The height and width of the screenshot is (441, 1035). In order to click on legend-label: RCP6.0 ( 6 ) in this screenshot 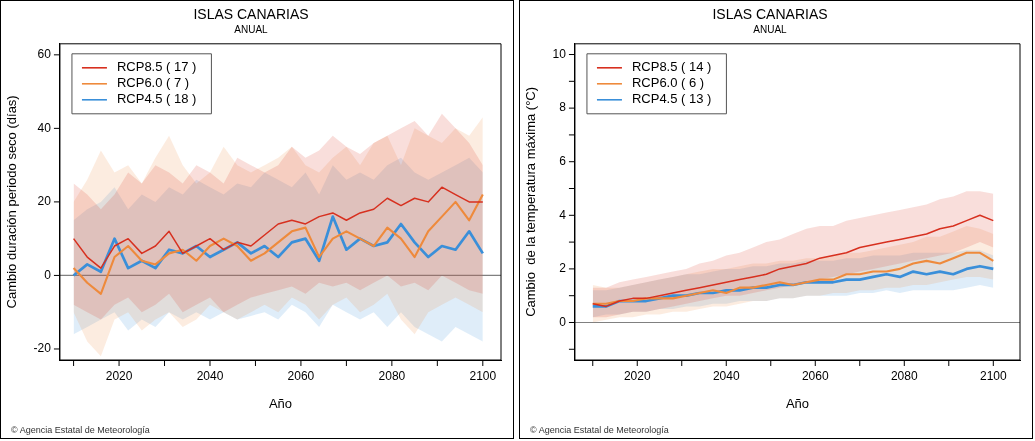, I will do `click(668, 83)`.